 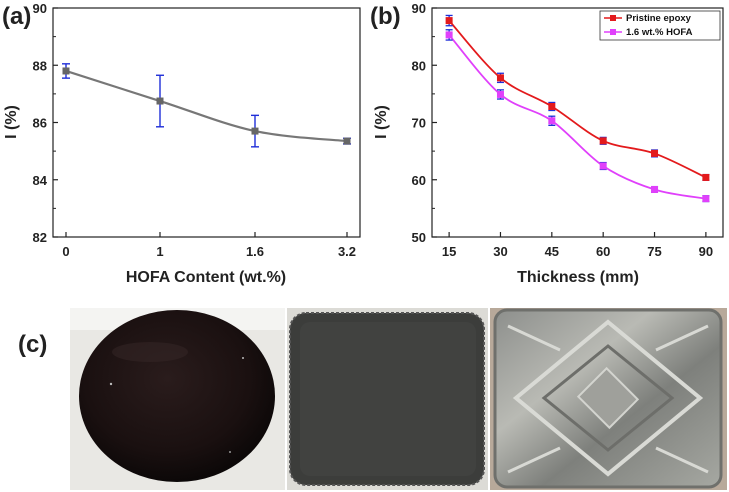 What do you see at coordinates (387, 399) in the screenshot?
I see `photo-square-plate` at bounding box center [387, 399].